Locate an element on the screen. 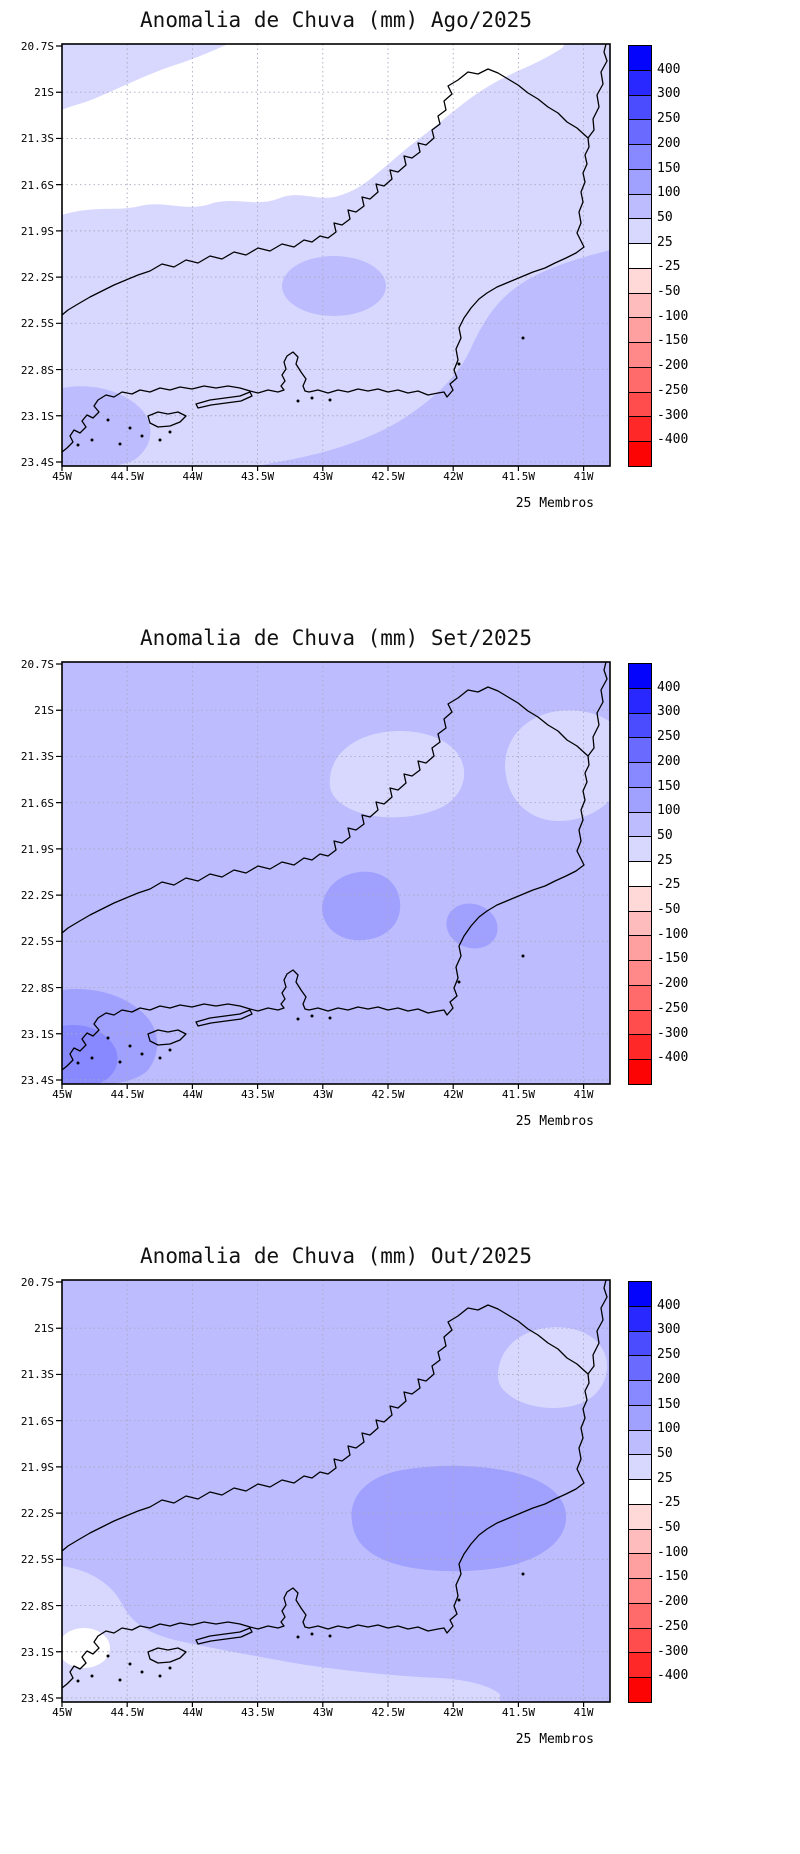 The width and height of the screenshot is (800, 1854). colorbar-label: -25 is located at coordinates (669, 885).